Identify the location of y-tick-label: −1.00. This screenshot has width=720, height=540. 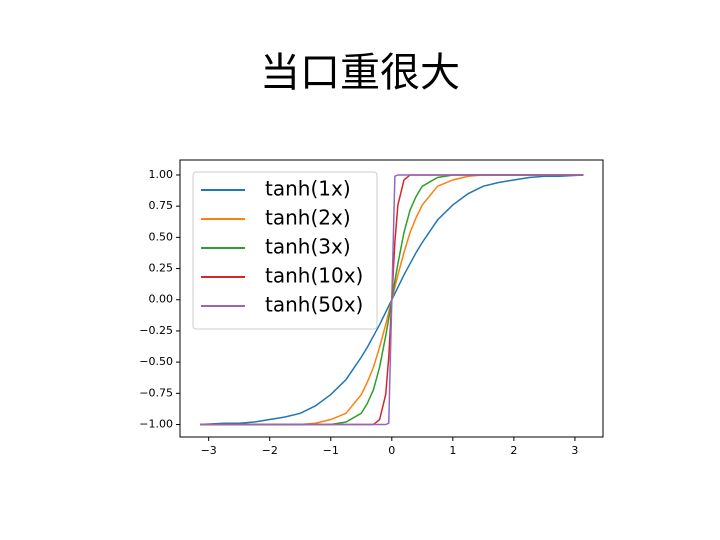
(156, 424).